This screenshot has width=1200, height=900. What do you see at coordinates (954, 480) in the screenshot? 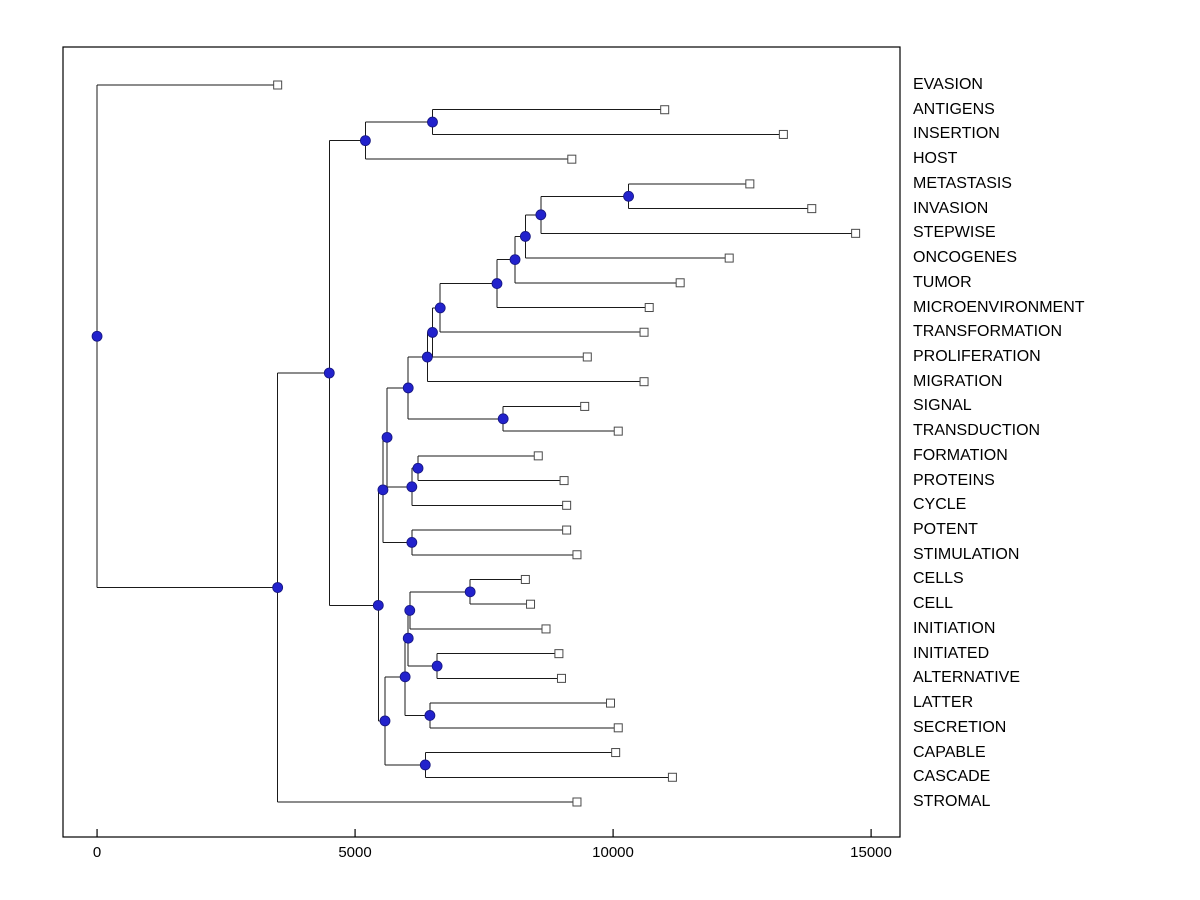
I see `leaf-label: PROTEINS` at bounding box center [954, 480].